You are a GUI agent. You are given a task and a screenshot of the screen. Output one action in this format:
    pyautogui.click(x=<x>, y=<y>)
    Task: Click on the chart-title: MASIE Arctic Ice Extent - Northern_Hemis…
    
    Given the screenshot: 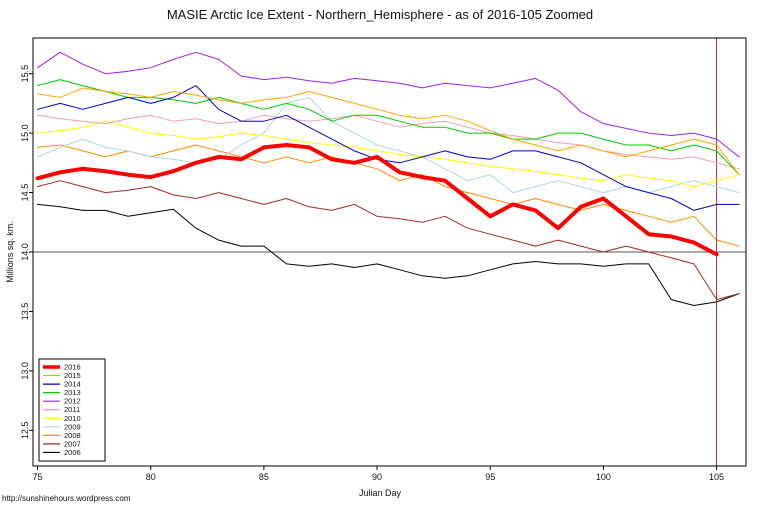 What is the action you would take?
    pyautogui.click(x=380, y=14)
    